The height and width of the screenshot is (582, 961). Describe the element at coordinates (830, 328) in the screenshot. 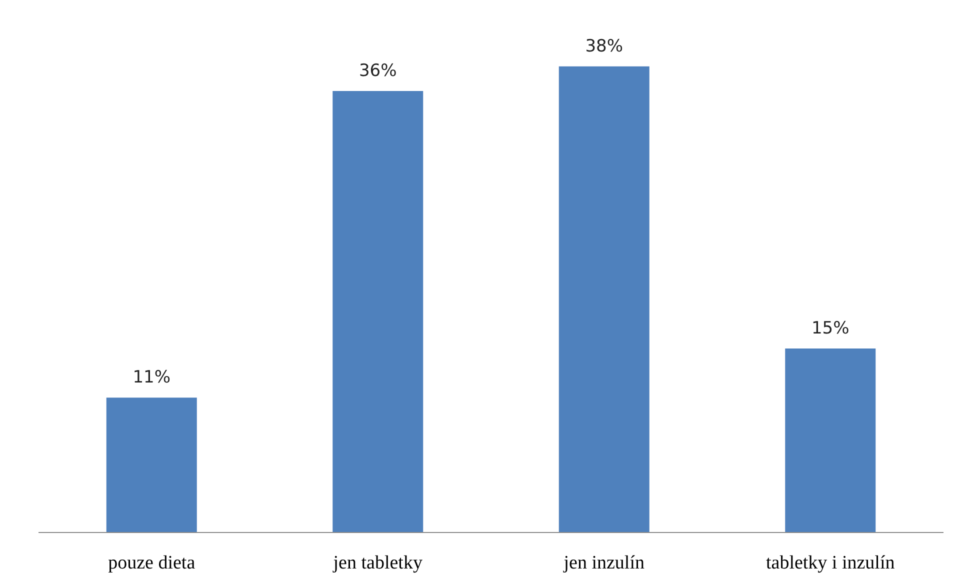

I see `data-label: 15%` at that location.